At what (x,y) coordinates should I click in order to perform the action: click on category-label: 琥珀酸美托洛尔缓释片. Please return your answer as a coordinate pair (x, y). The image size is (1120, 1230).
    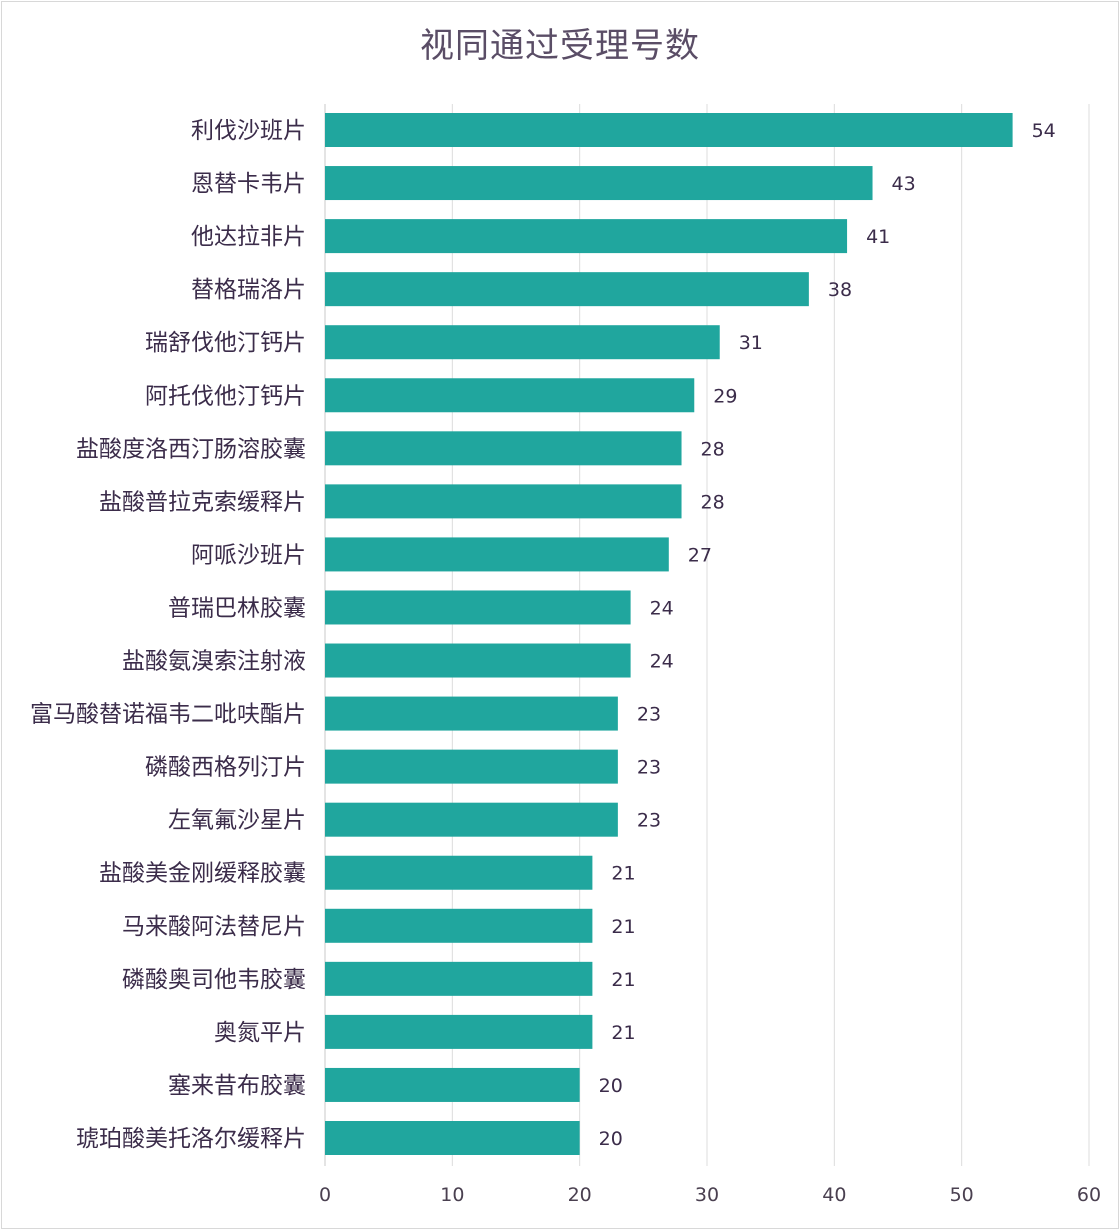
    Looking at the image, I should click on (191, 1139).